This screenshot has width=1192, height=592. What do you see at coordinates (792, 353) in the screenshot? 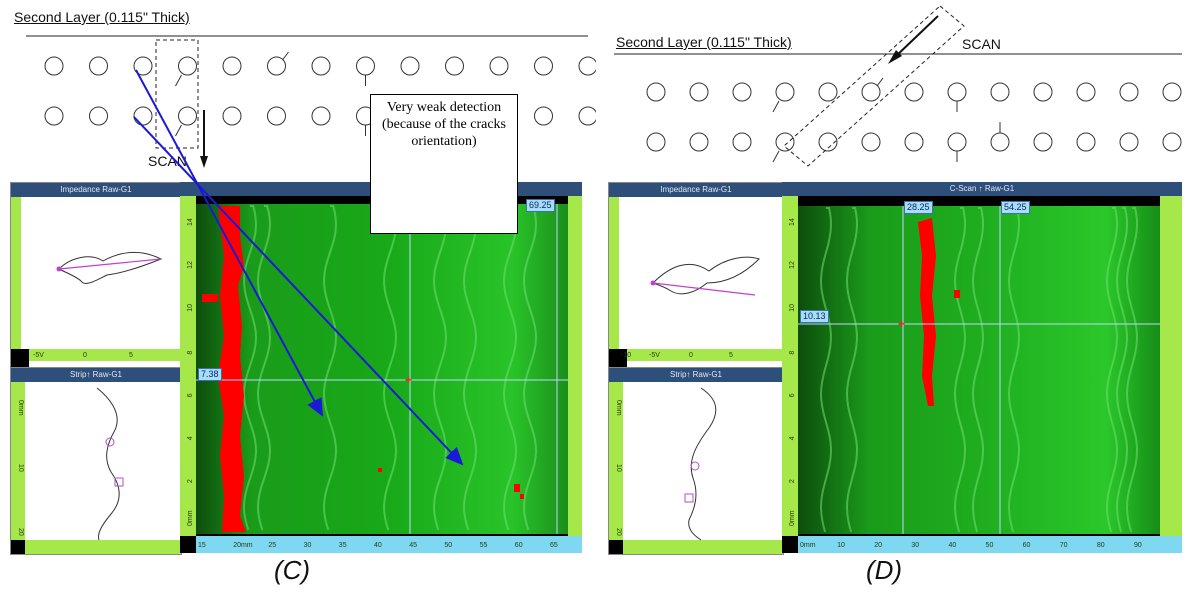
I see `y-tick-label: 8` at bounding box center [792, 353].